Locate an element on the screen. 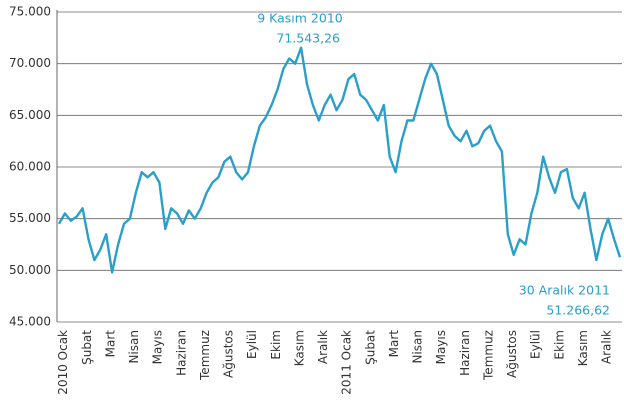 Image resolution: width=624 pixels, height=417 pixels. y-tick-label: 50.000 is located at coordinates (30, 270).